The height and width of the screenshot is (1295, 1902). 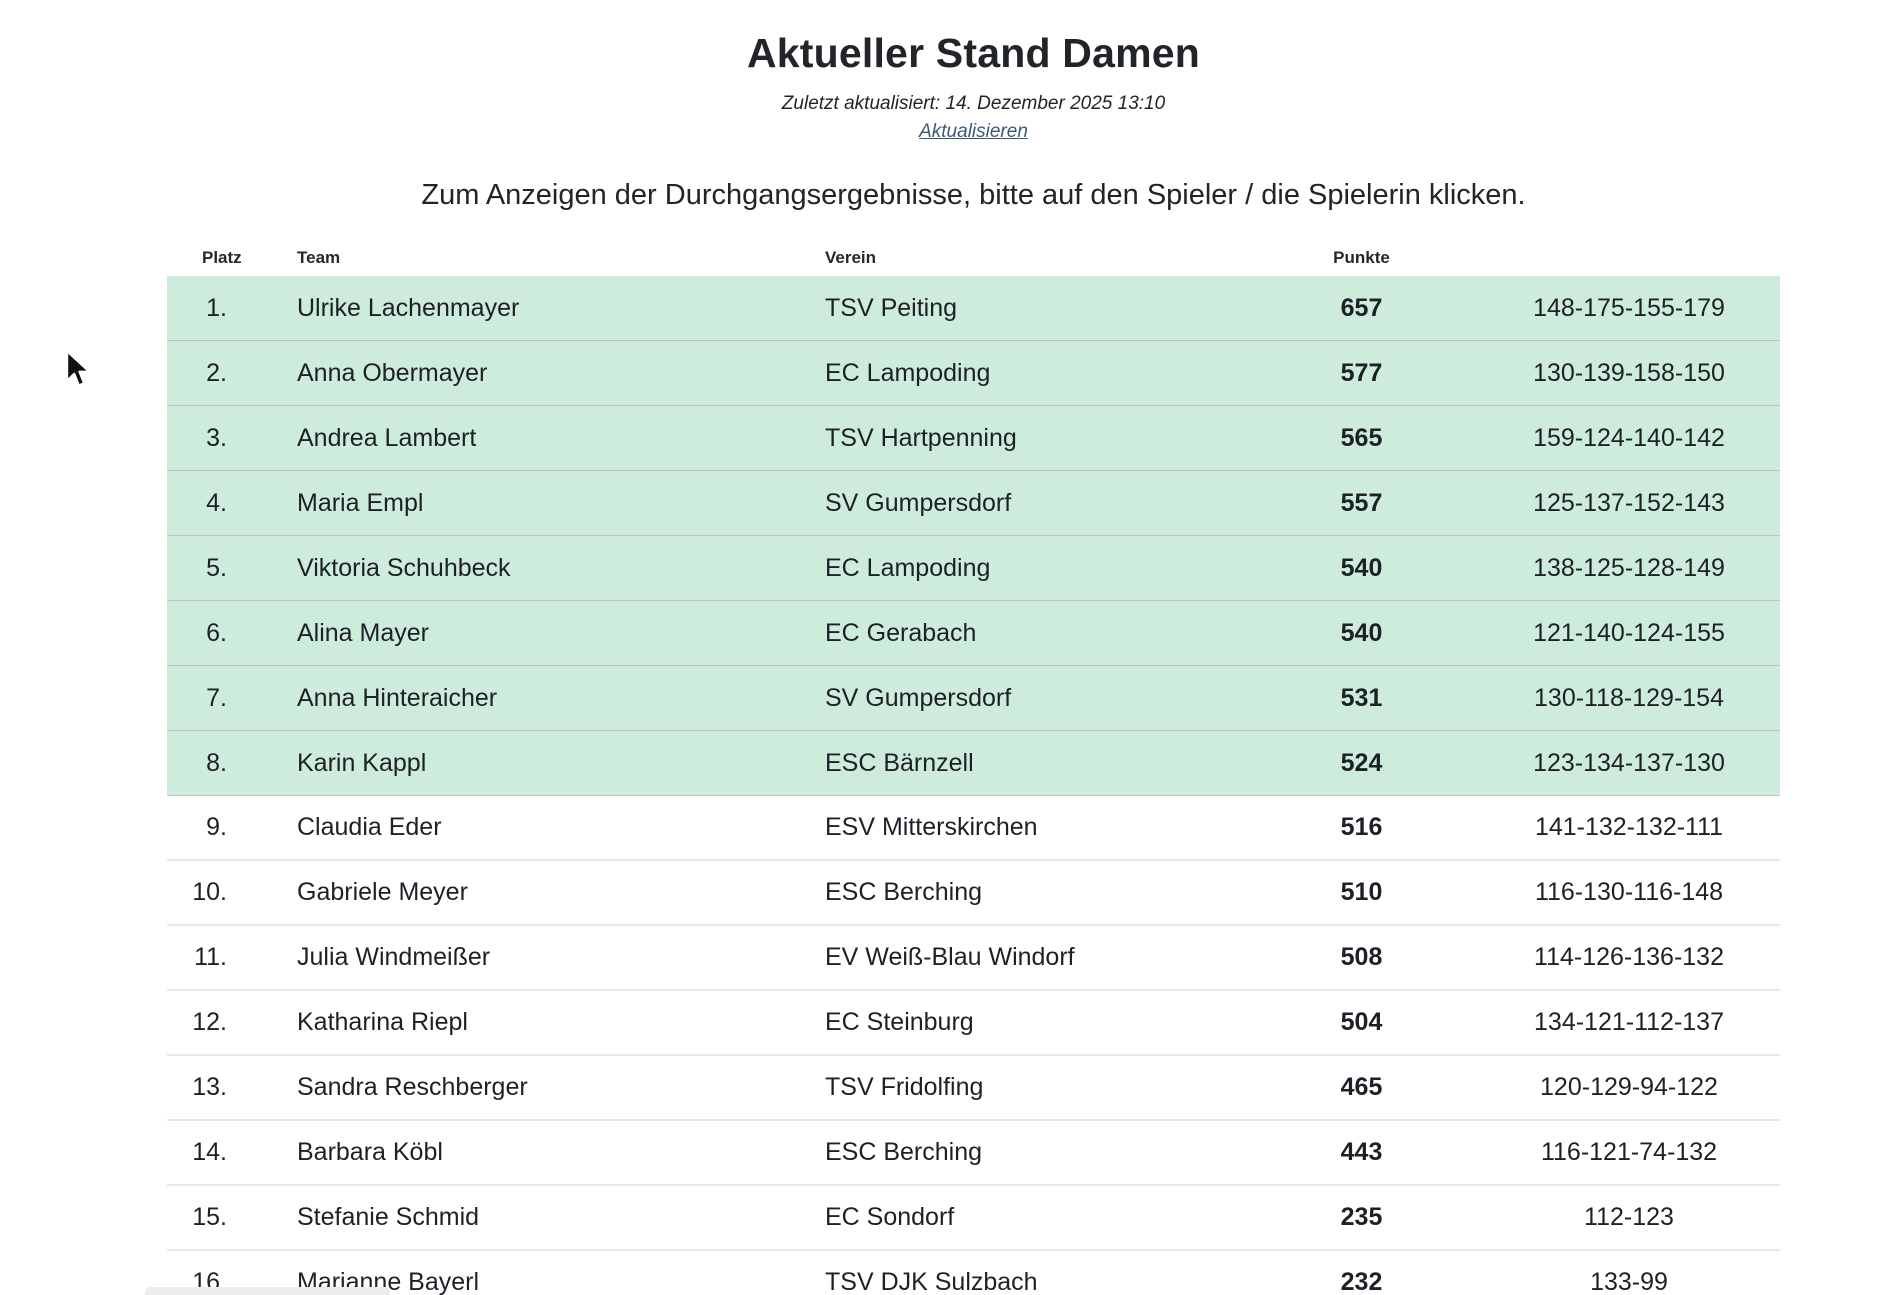 What do you see at coordinates (387, 437) in the screenshot?
I see `player-name-cell: Andrea Lambert` at bounding box center [387, 437].